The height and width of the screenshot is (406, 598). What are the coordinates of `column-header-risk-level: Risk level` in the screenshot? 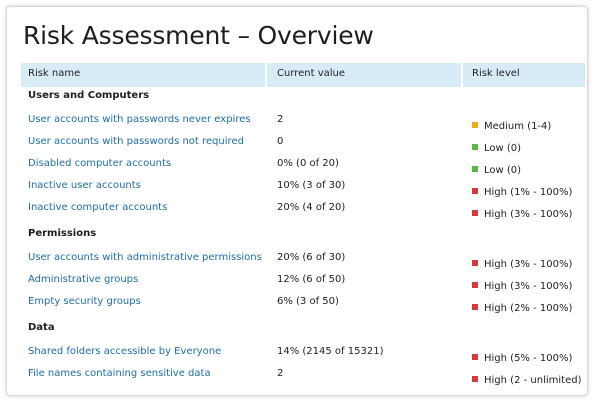 It's located at (496, 73).